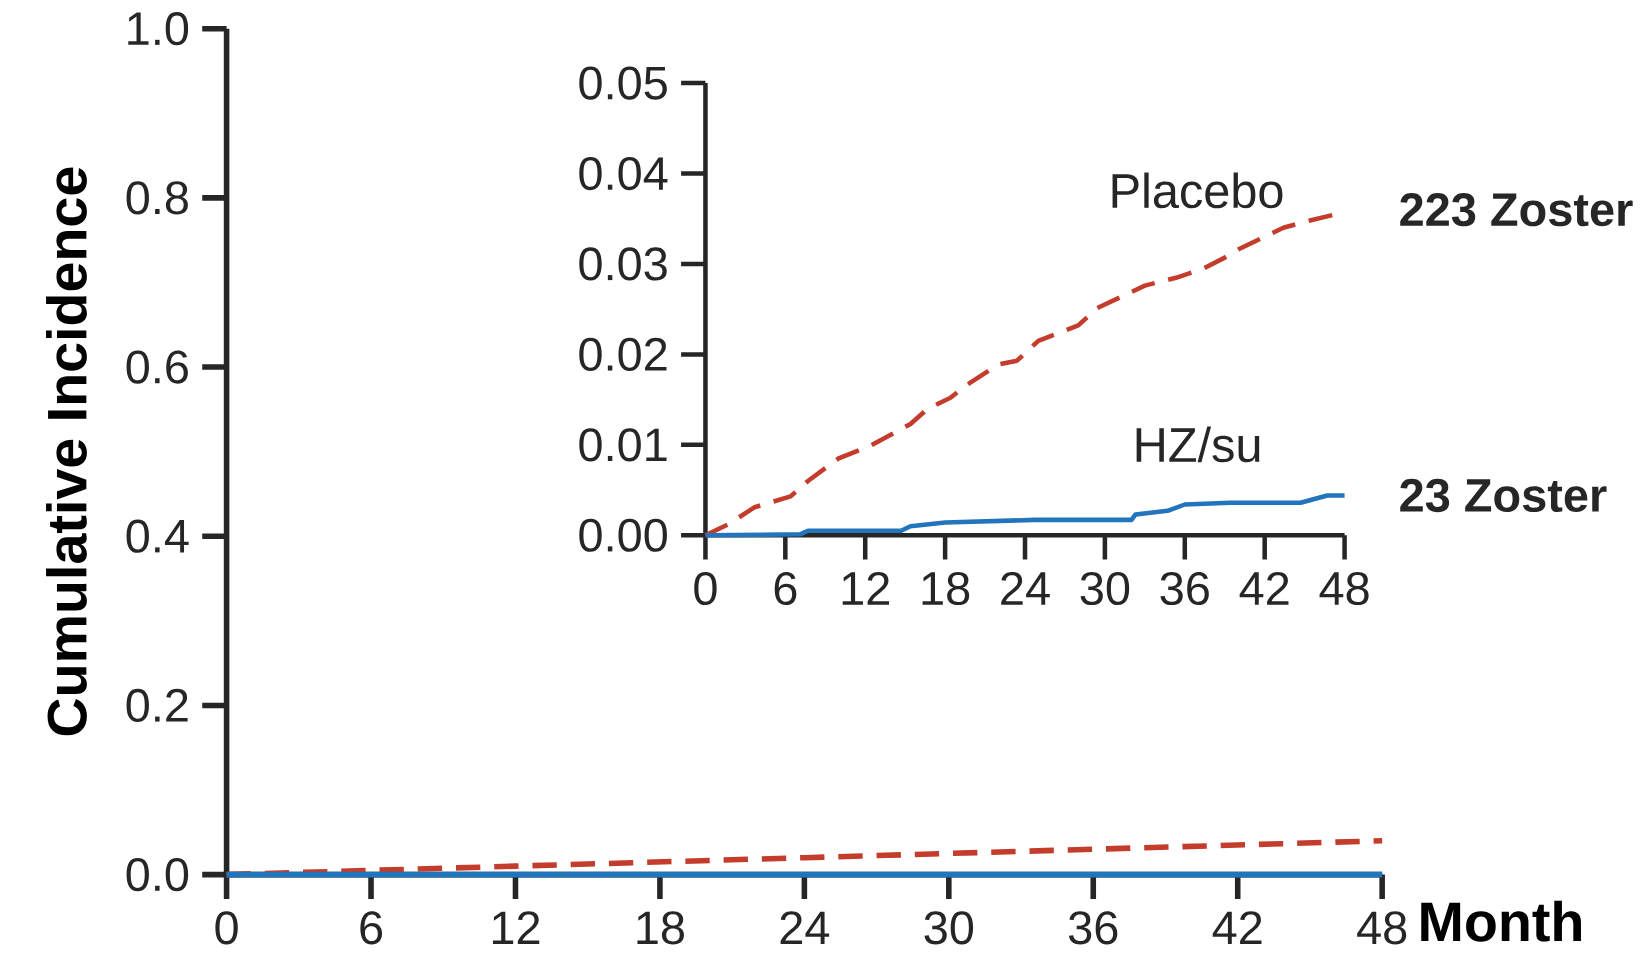  What do you see at coordinates (1501, 921) in the screenshot?
I see `x-axis-title: Month` at bounding box center [1501, 921].